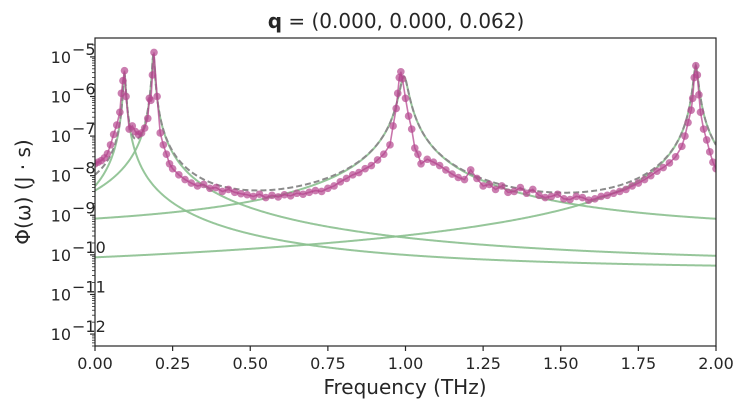  I want to click on y-tick-exponent: −6, so click(84, 88).